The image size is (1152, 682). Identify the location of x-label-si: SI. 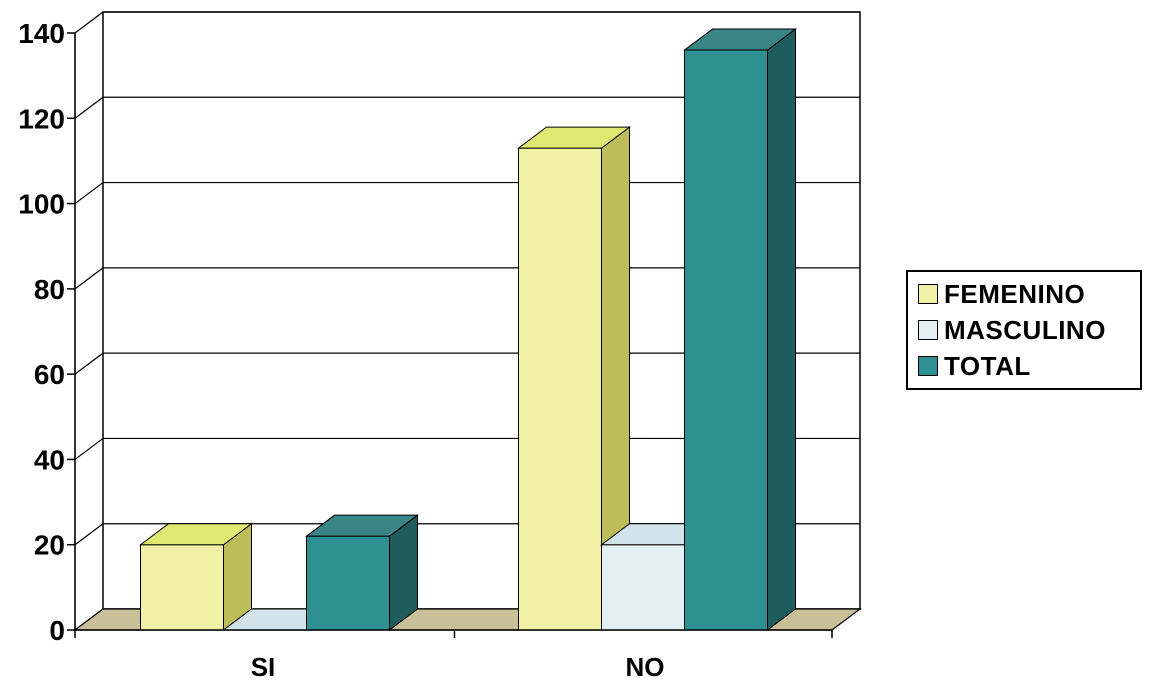
(263, 667).